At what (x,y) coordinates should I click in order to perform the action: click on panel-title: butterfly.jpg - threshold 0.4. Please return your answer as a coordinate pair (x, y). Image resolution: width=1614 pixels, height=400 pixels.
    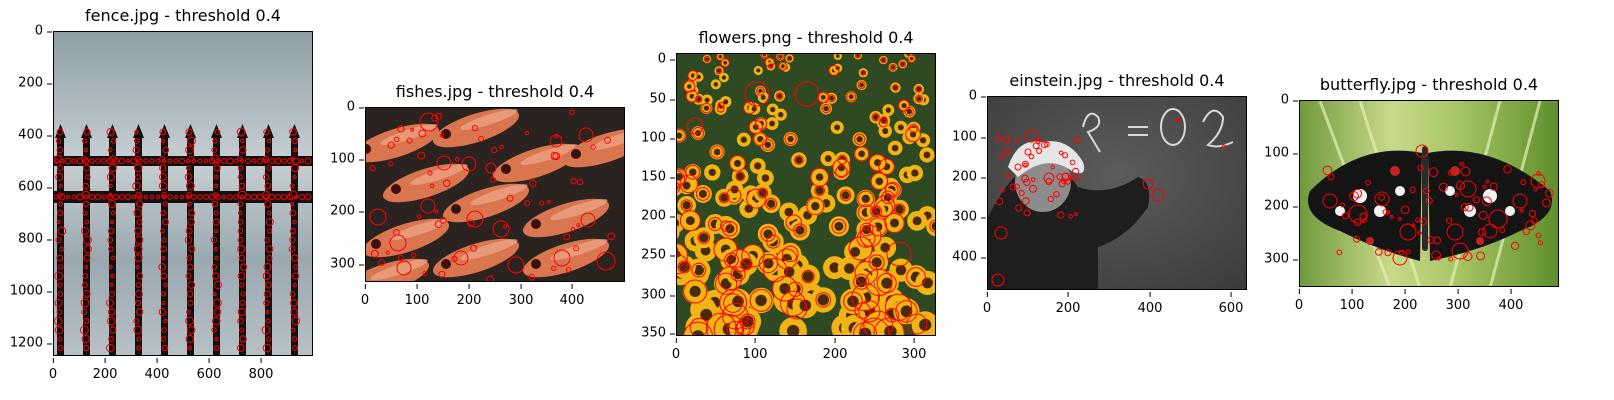
    Looking at the image, I should click on (1429, 84).